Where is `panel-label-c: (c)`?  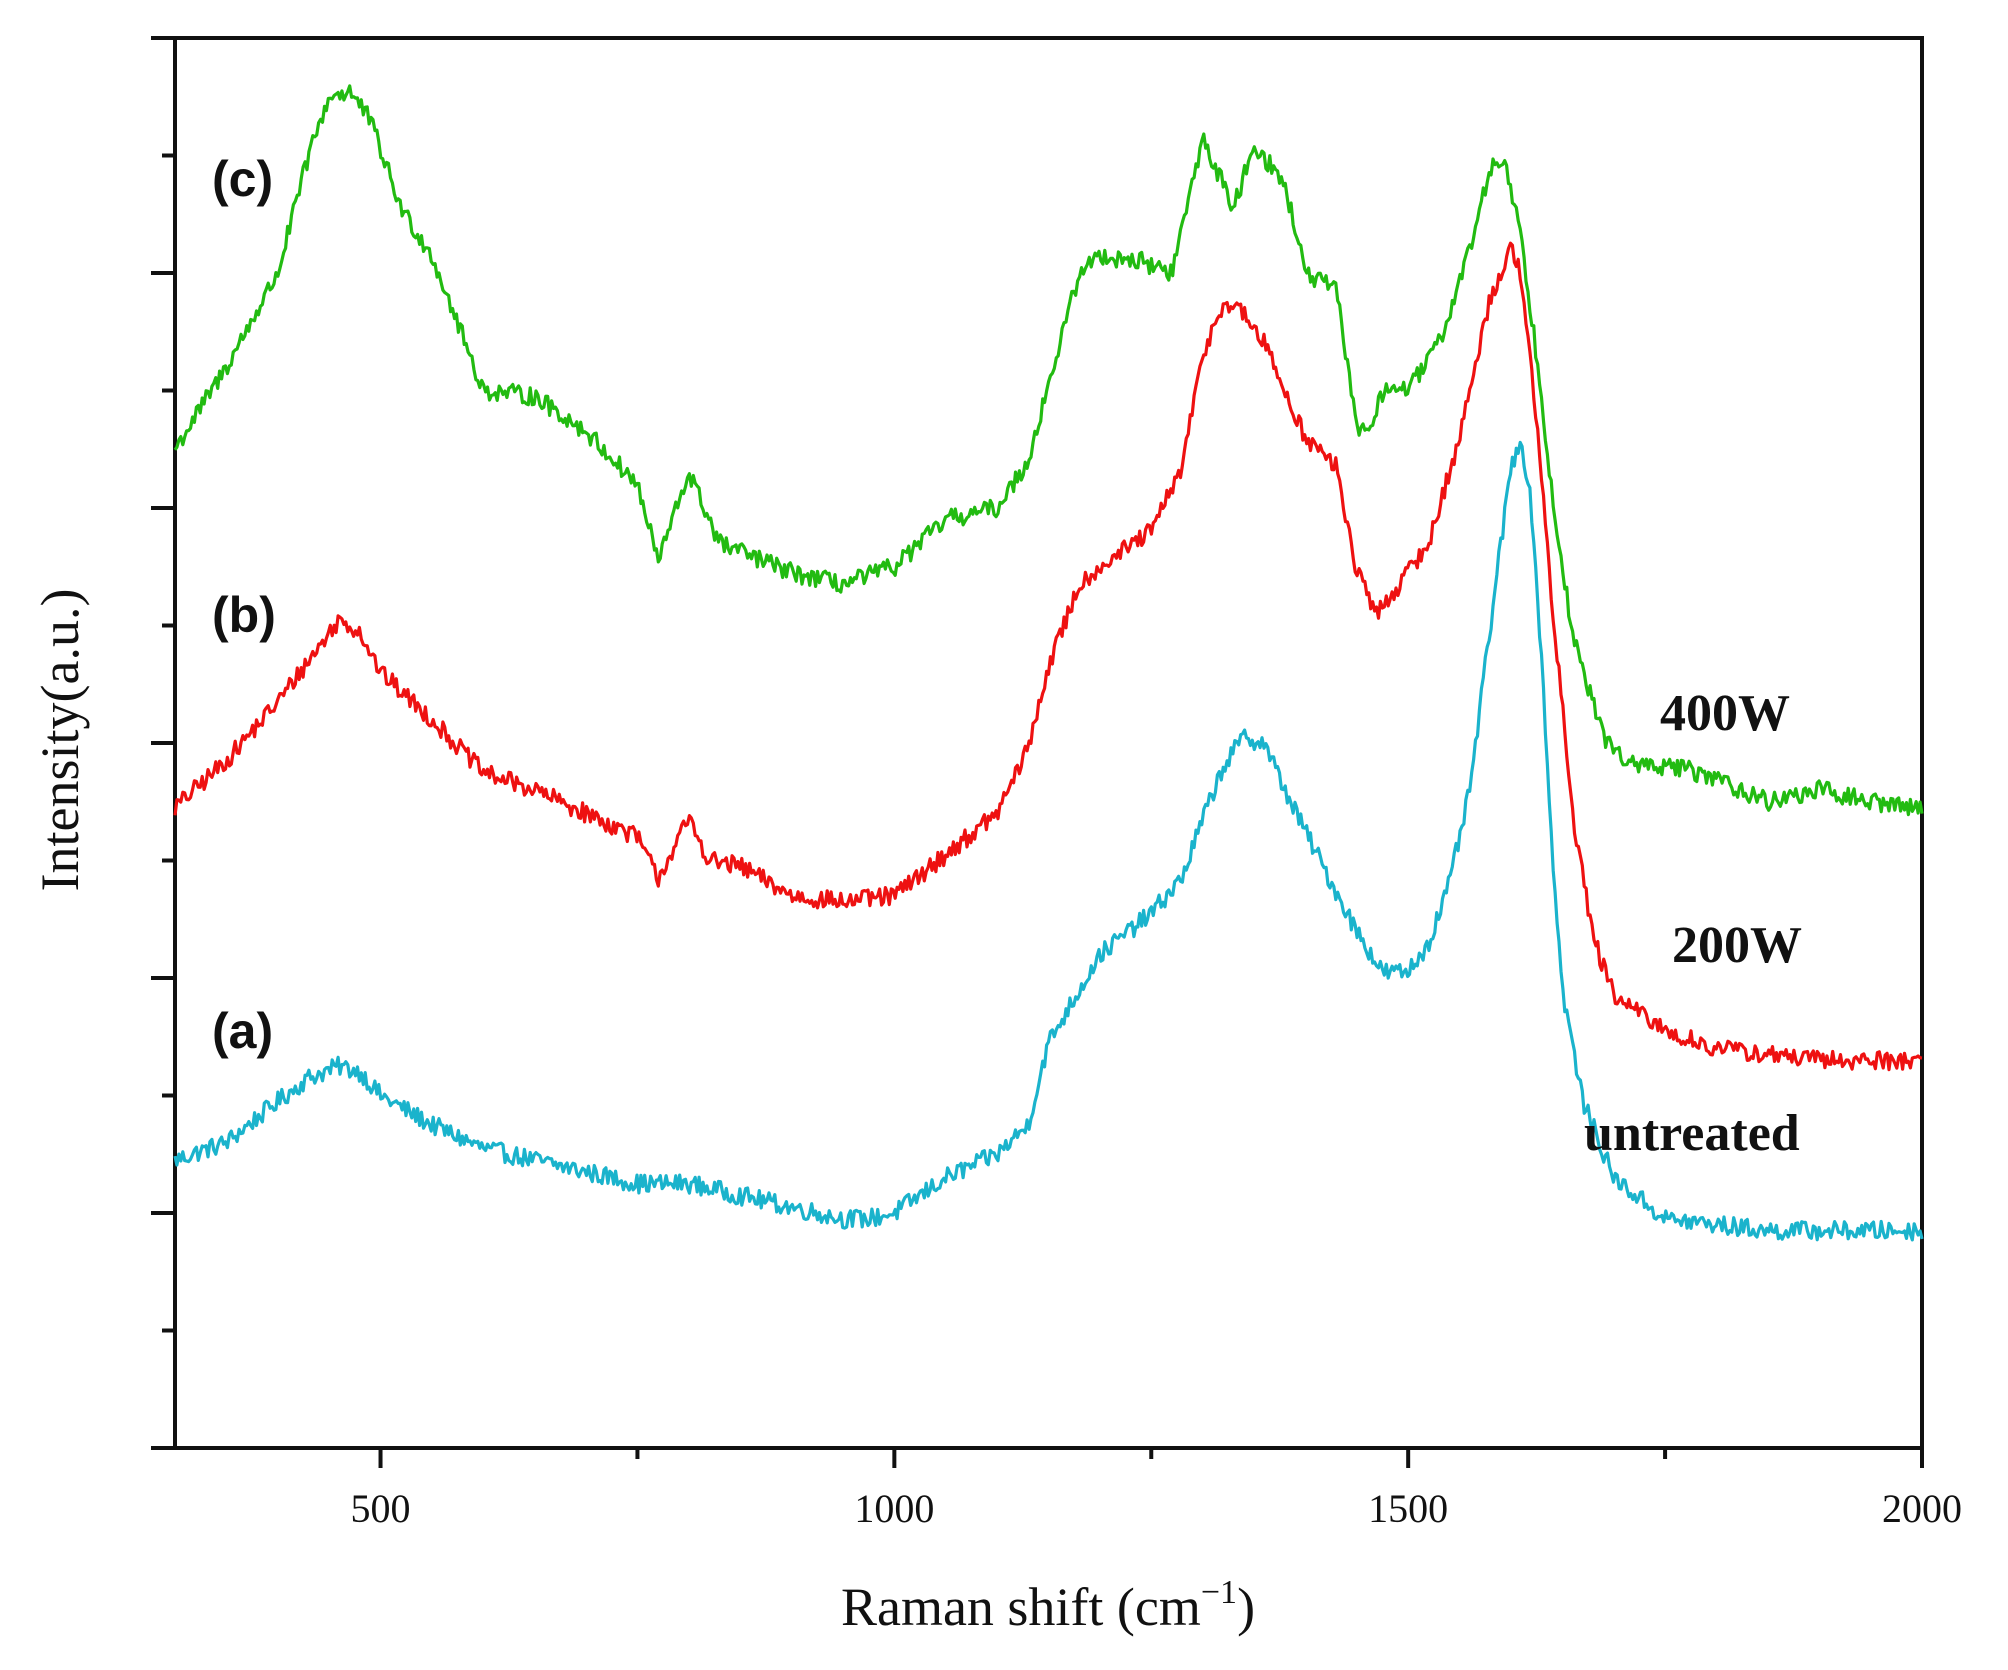 panel-label-c: (c) is located at coordinates (242, 179).